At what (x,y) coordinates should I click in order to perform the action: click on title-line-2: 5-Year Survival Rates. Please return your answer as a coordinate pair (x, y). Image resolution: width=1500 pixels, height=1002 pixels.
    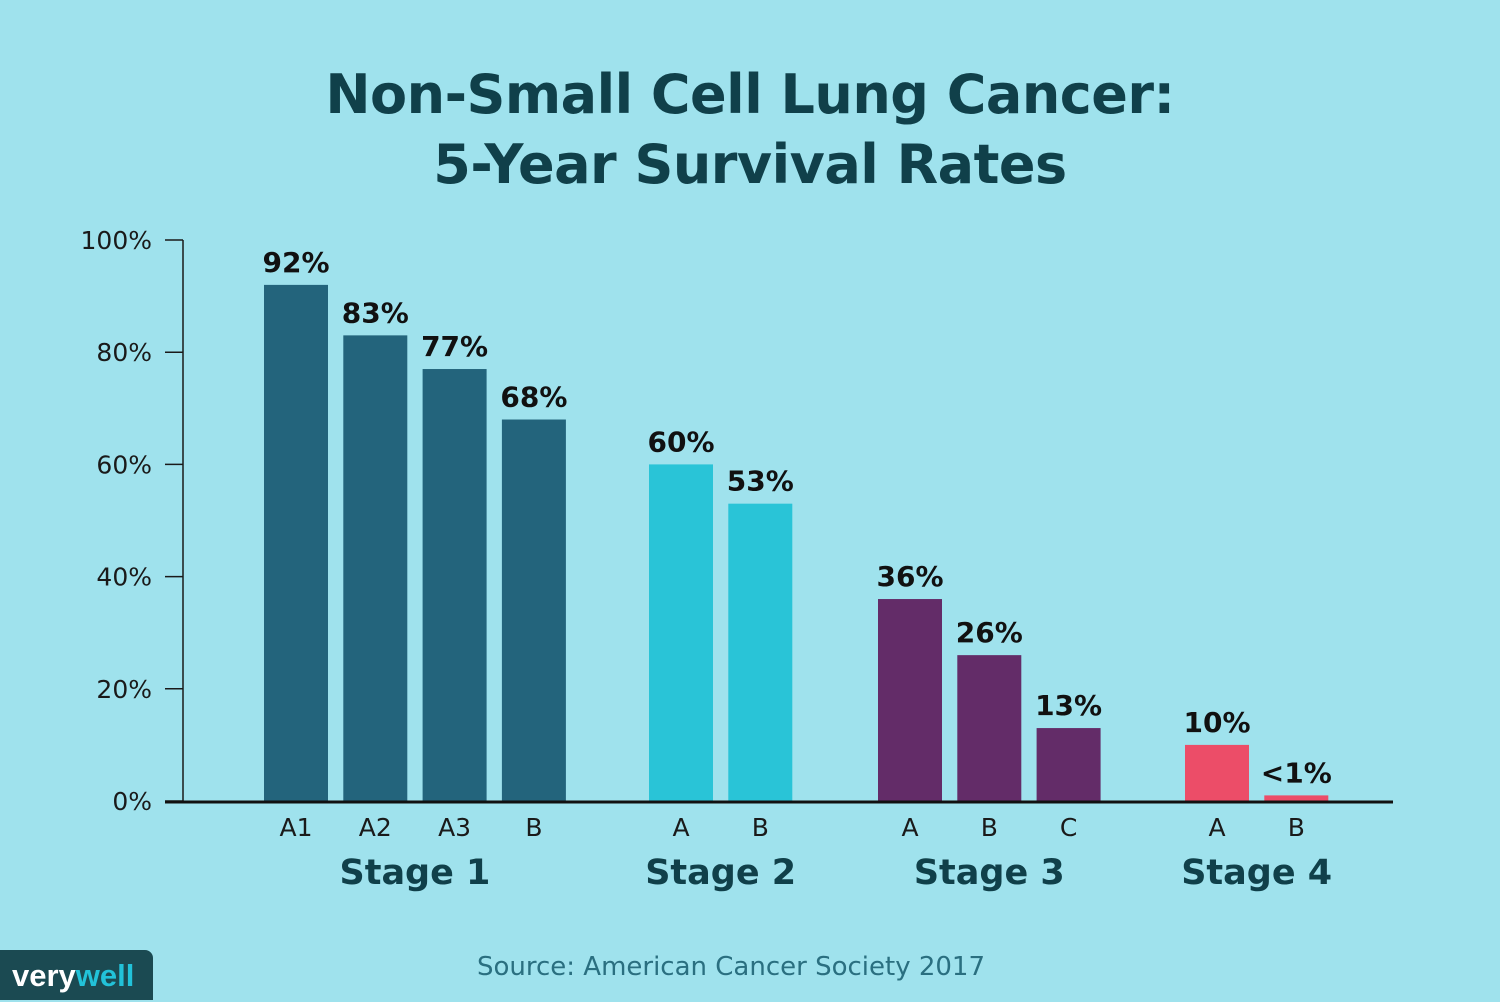
    Looking at the image, I should click on (750, 164).